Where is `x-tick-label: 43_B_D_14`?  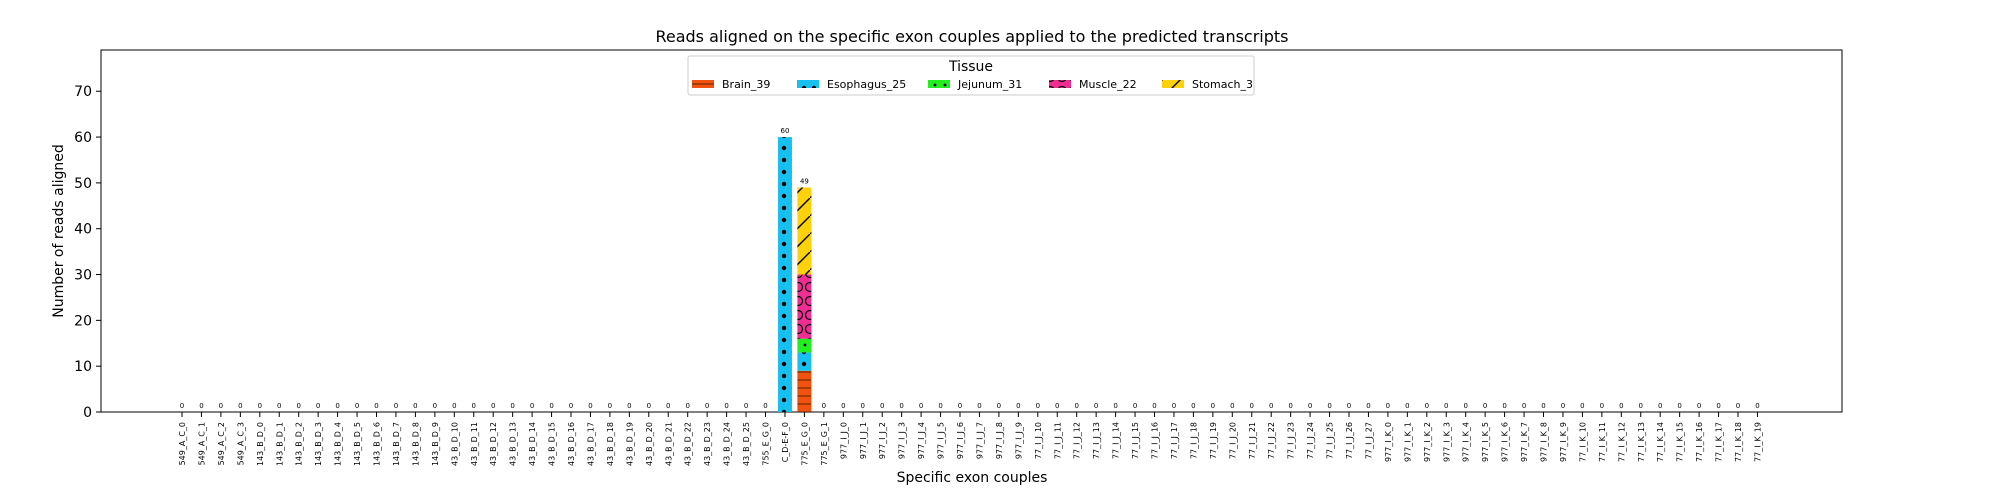
x-tick-label: 43_B_D_14 is located at coordinates (532, 444).